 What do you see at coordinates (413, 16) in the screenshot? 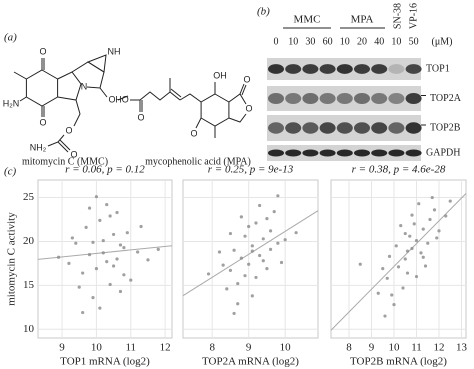
I see `group-label: VP-16` at bounding box center [413, 16].